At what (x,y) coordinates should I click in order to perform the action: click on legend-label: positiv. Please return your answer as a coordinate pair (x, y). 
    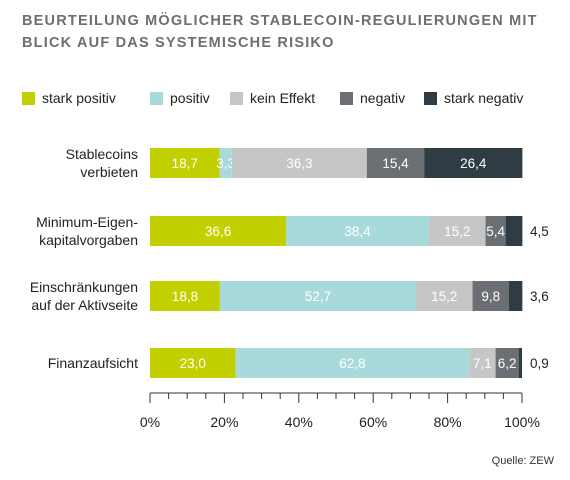
    Looking at the image, I should click on (190, 98).